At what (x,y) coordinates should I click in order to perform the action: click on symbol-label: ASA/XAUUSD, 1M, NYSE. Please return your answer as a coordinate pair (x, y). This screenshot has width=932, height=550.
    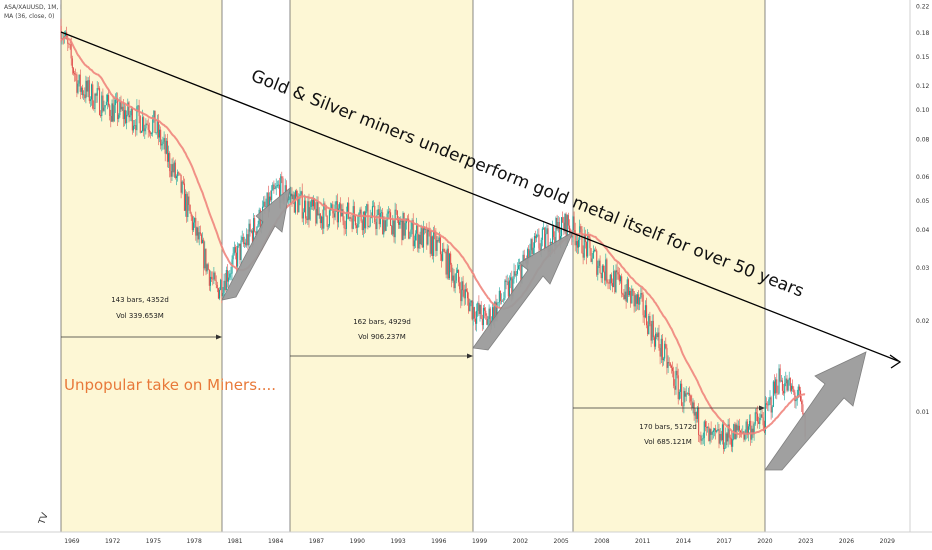
    Looking at the image, I should click on (40, 7).